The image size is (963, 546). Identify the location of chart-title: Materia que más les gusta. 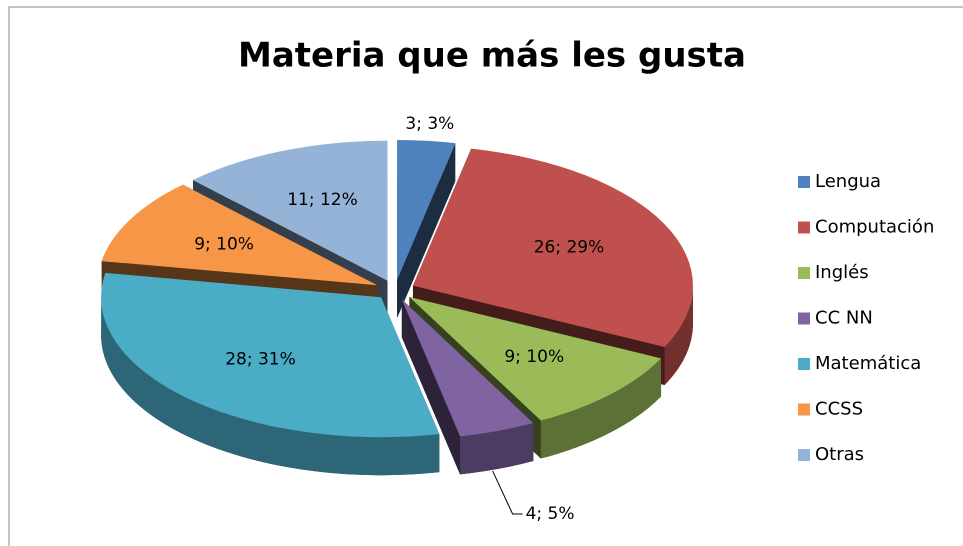
(492, 56).